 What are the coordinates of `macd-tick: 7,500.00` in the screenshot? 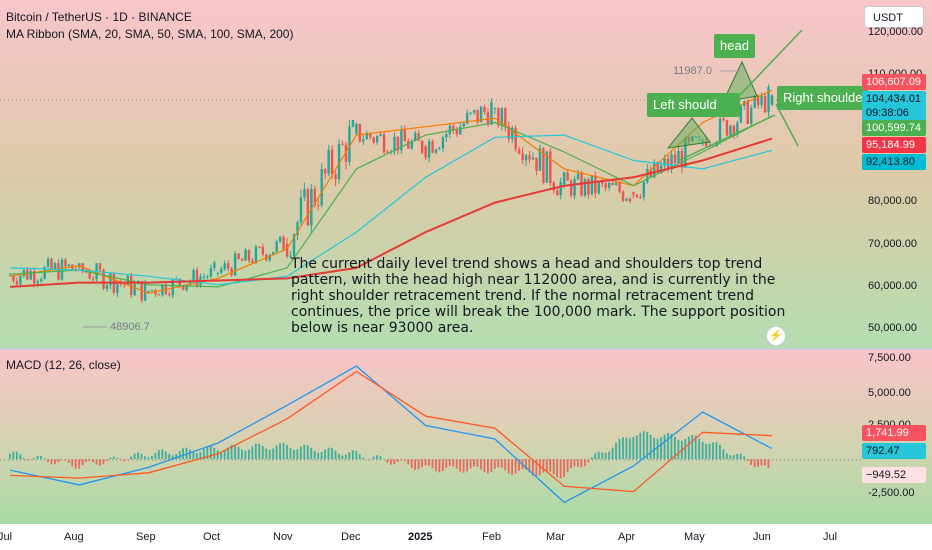 It's located at (889, 358).